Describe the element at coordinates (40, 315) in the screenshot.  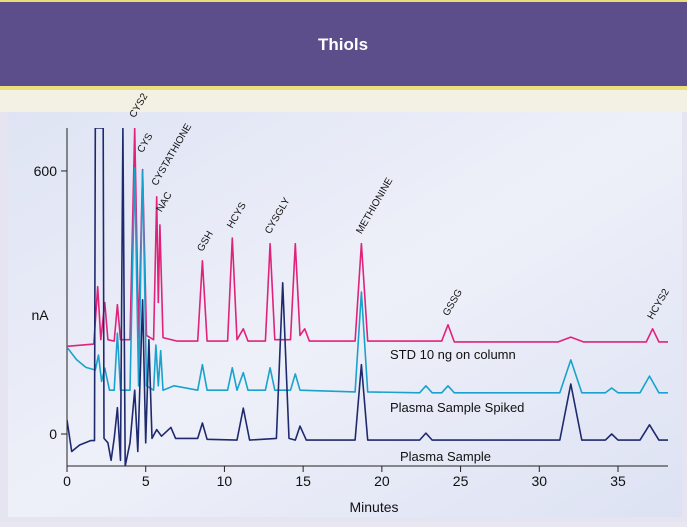
I see `y-axis-label: nA` at that location.